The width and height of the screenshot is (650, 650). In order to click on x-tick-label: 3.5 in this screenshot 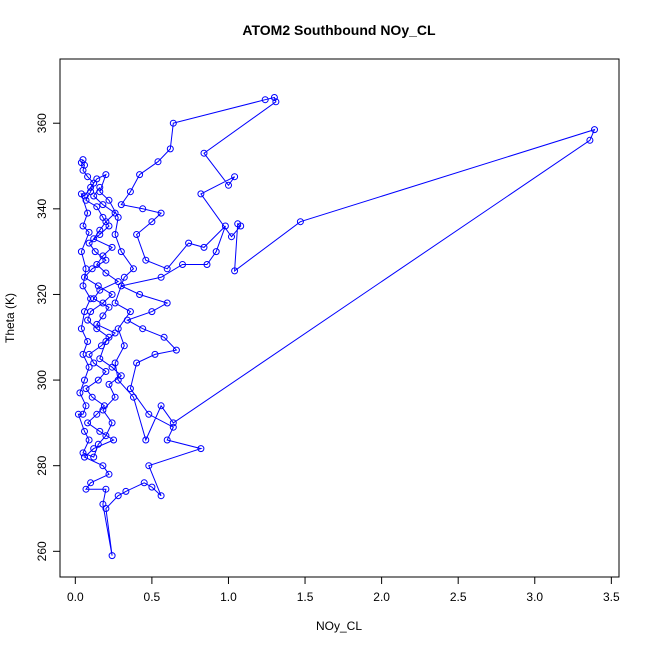, I will do `click(611, 597)`.